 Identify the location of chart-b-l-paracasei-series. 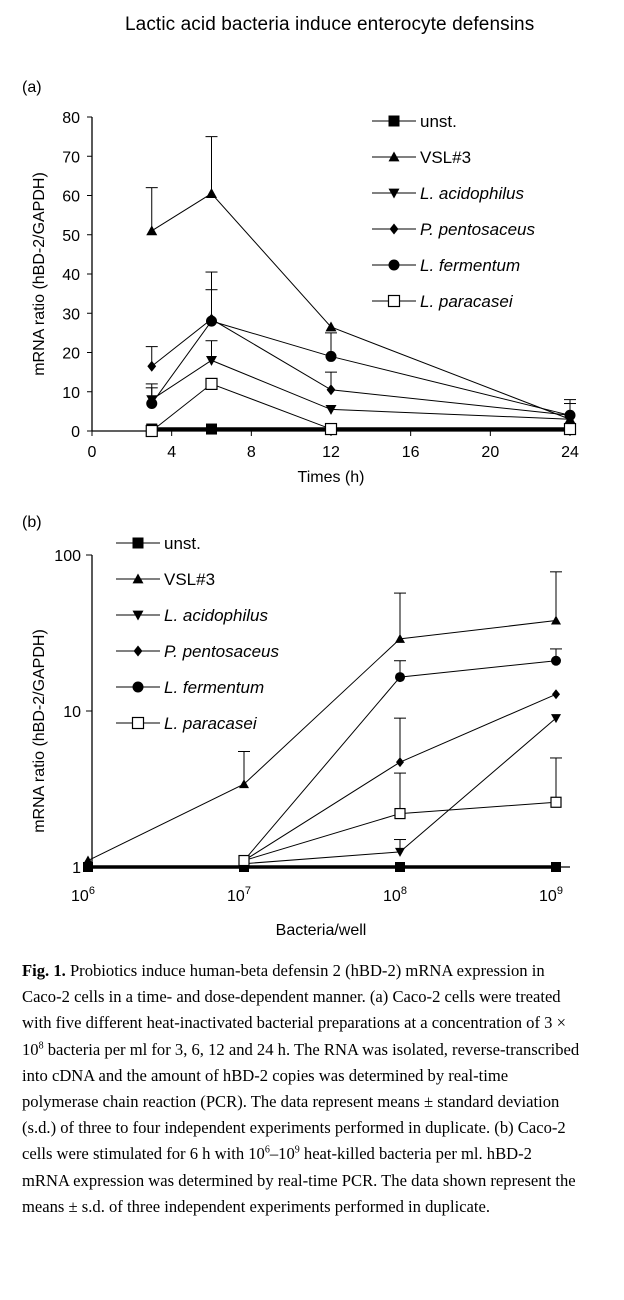
(400, 812).